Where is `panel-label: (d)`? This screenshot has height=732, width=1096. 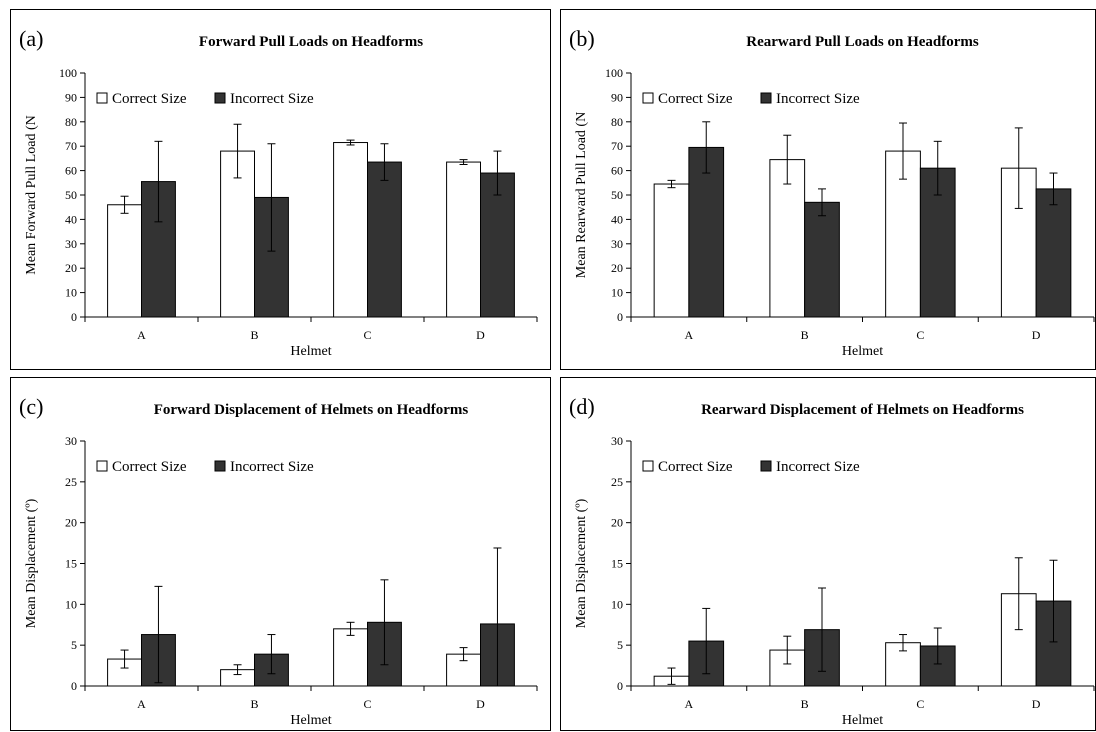
panel-label: (d) is located at coordinates (582, 406).